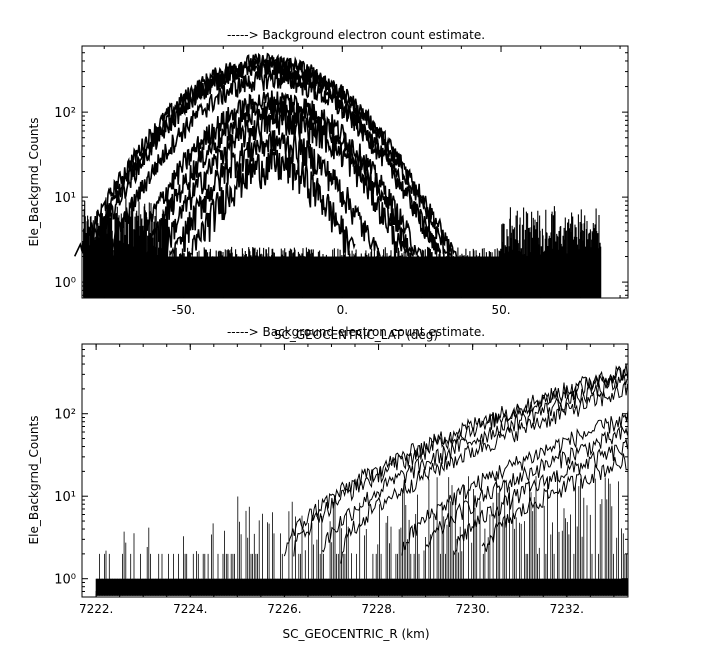 Image resolution: width=724 pixels, height=656 pixels. Describe the element at coordinates (183, 310) in the screenshot. I see `x-tick-label: -50.` at that location.